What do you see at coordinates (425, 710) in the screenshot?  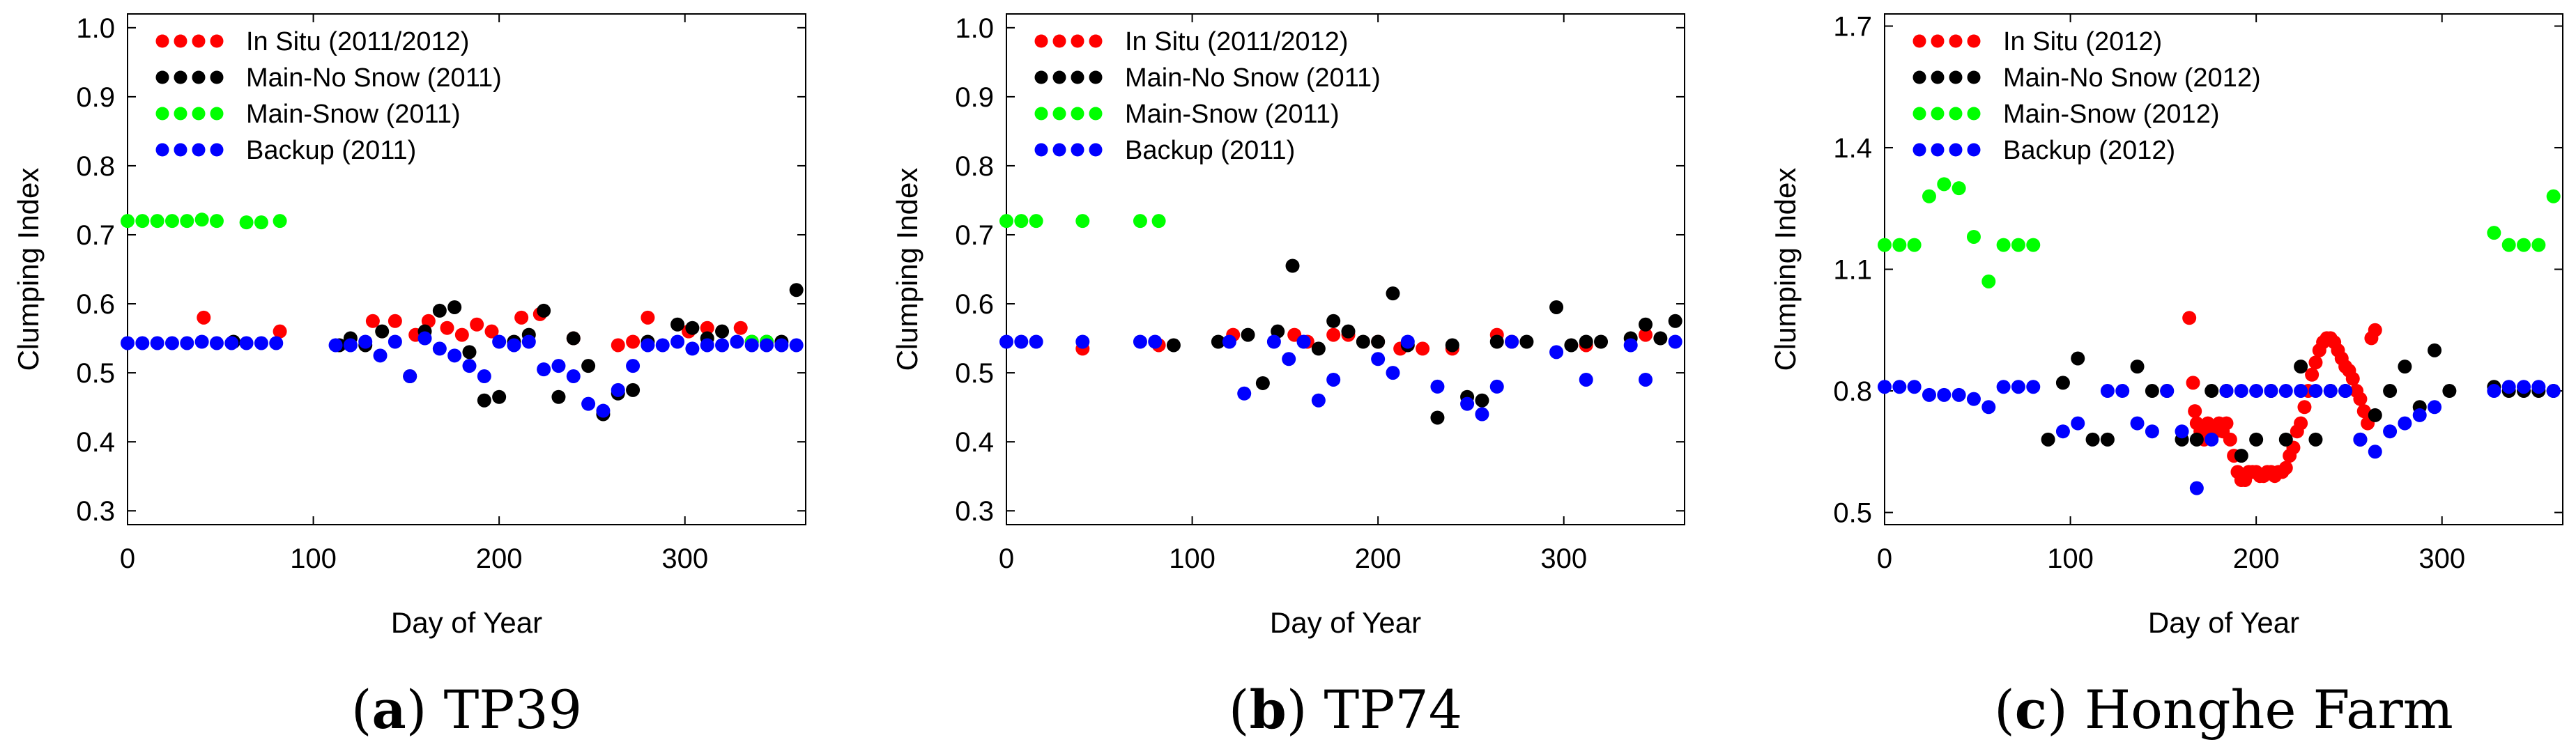 I see `panel-caption-paren: )` at bounding box center [425, 710].